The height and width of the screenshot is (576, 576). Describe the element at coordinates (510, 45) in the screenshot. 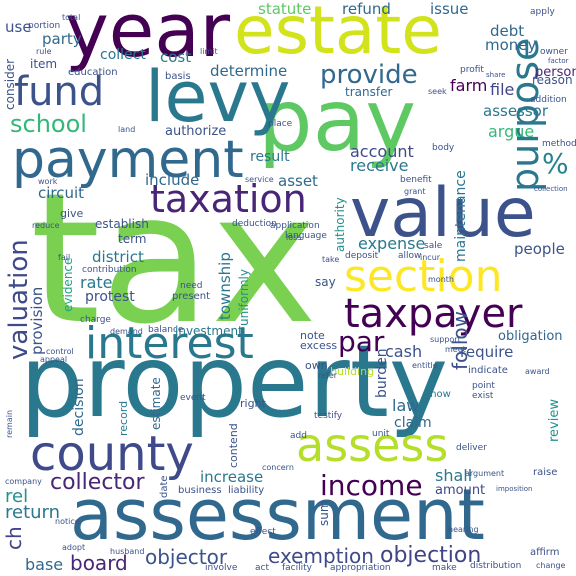

I see `word-money: money` at that location.